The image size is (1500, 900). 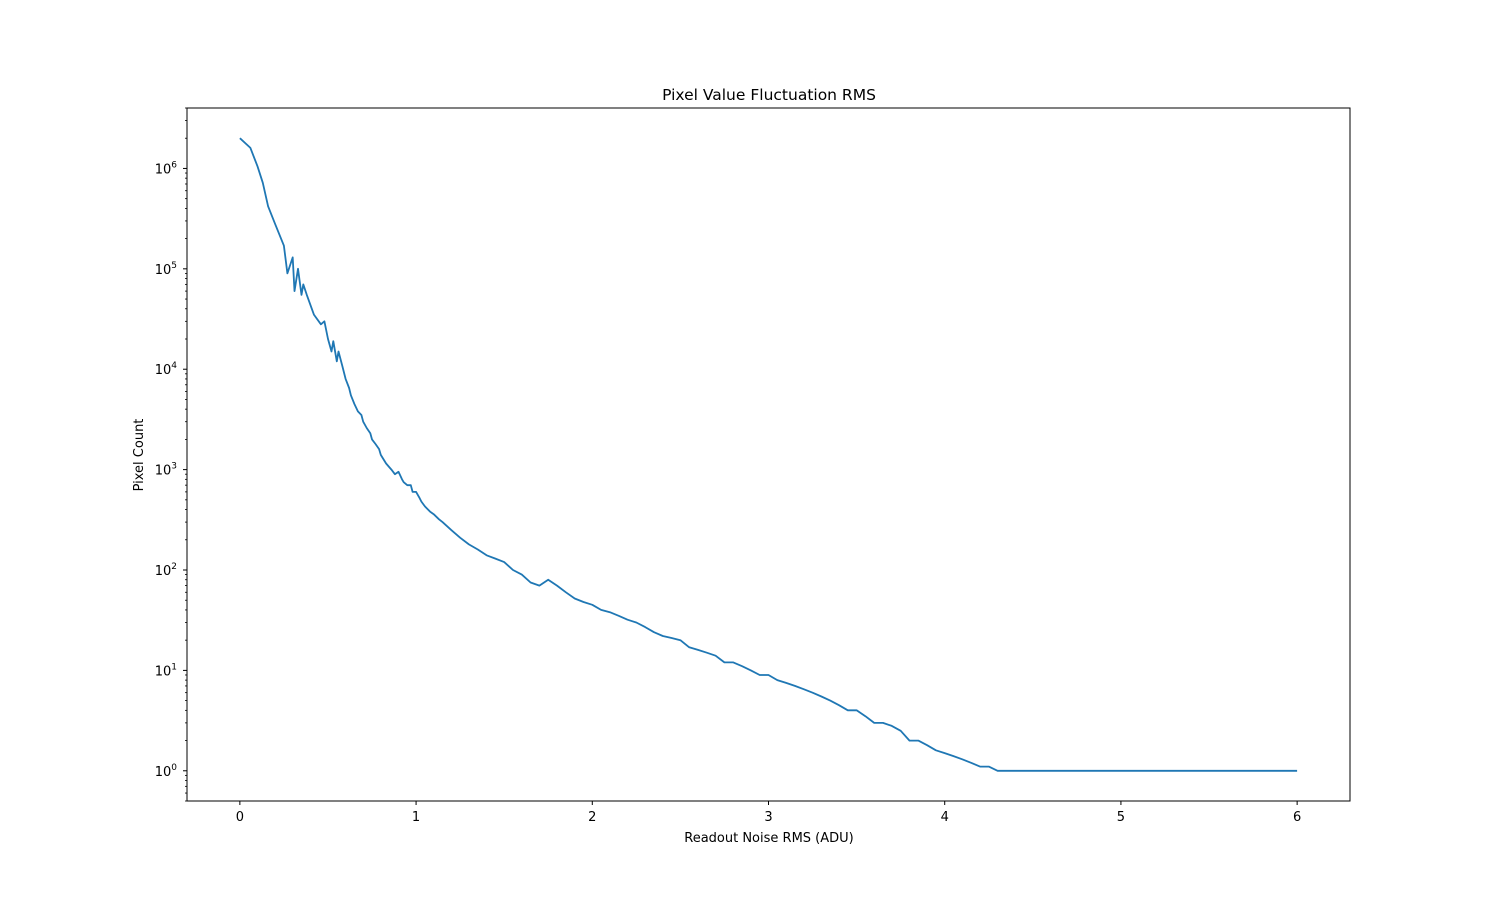 What do you see at coordinates (1121, 817) in the screenshot?
I see `x-tick-label: 5` at bounding box center [1121, 817].